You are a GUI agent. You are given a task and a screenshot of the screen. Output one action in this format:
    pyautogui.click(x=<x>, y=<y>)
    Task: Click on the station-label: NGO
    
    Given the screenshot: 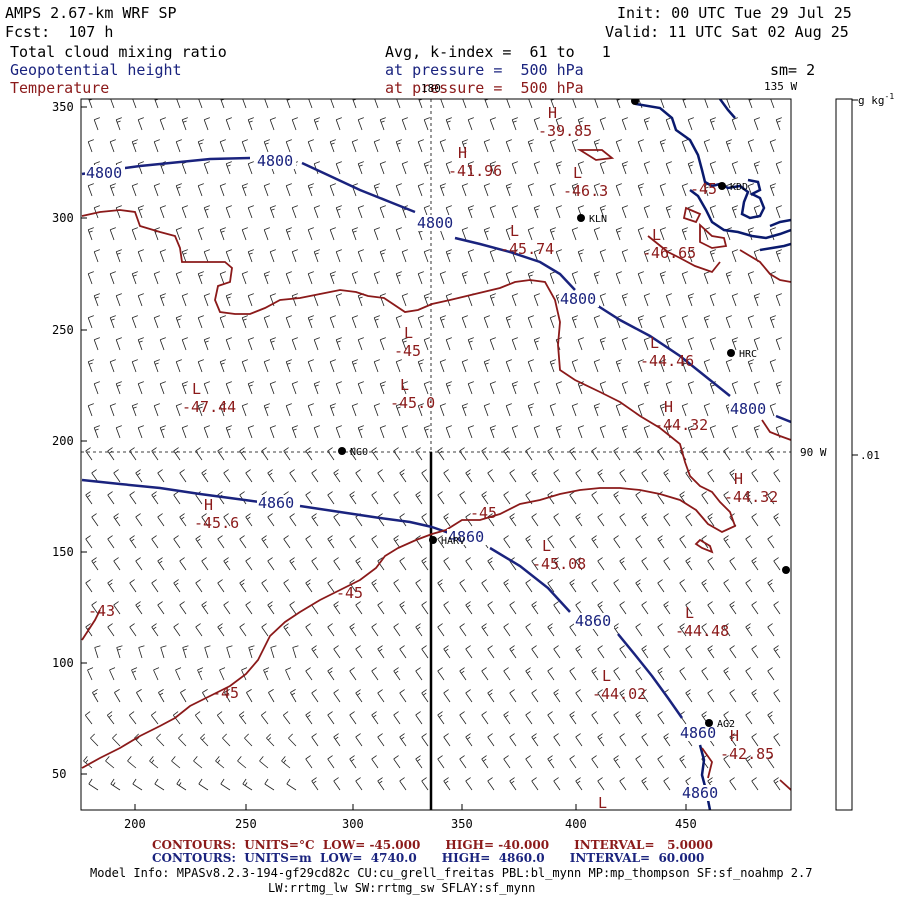 What is the action you would take?
    pyautogui.click(x=359, y=452)
    